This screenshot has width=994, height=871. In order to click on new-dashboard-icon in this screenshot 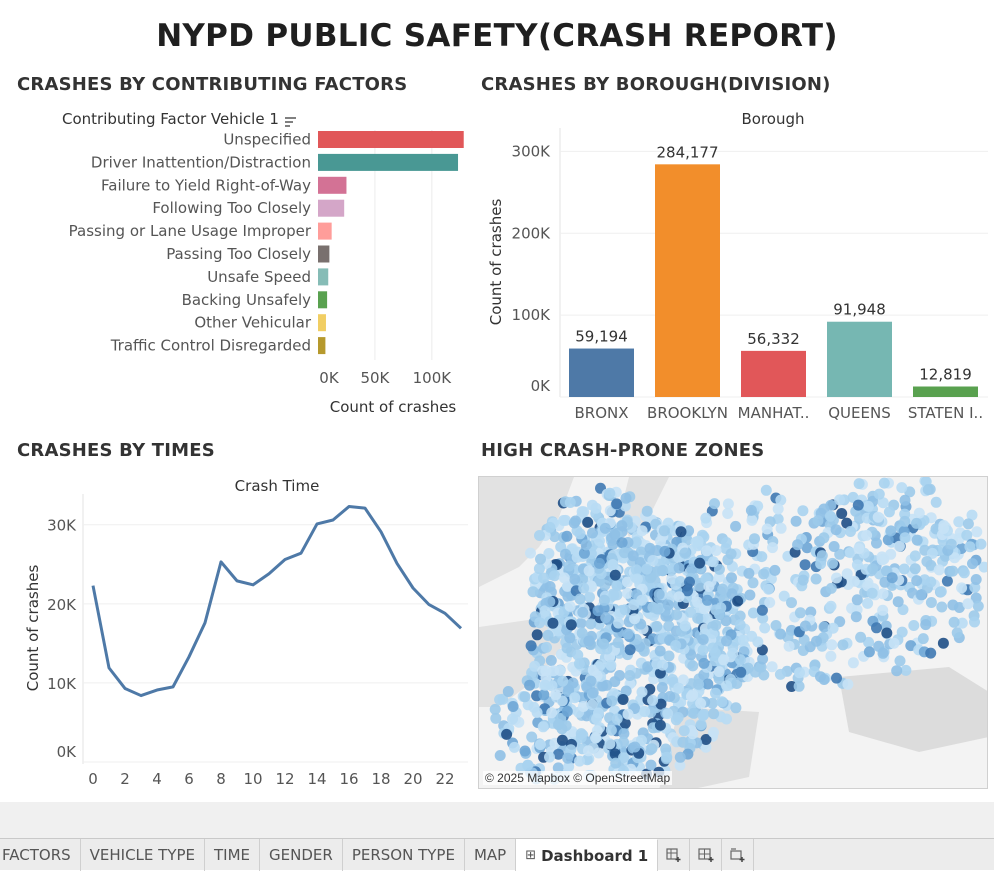, I will do `click(706, 855)`.